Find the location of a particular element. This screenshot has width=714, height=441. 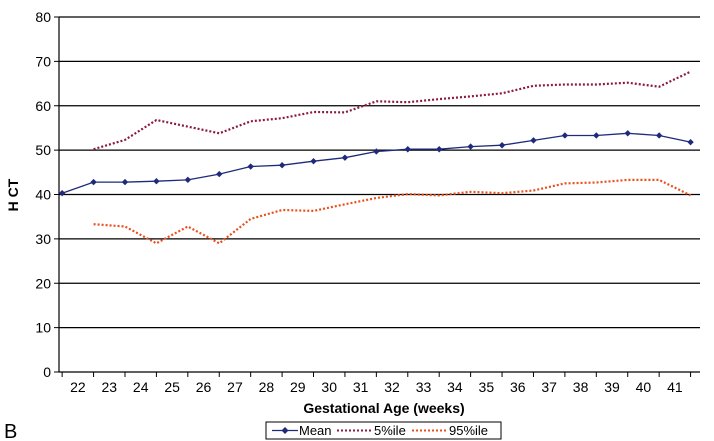

x-tick-label: 29 is located at coordinates (298, 387).